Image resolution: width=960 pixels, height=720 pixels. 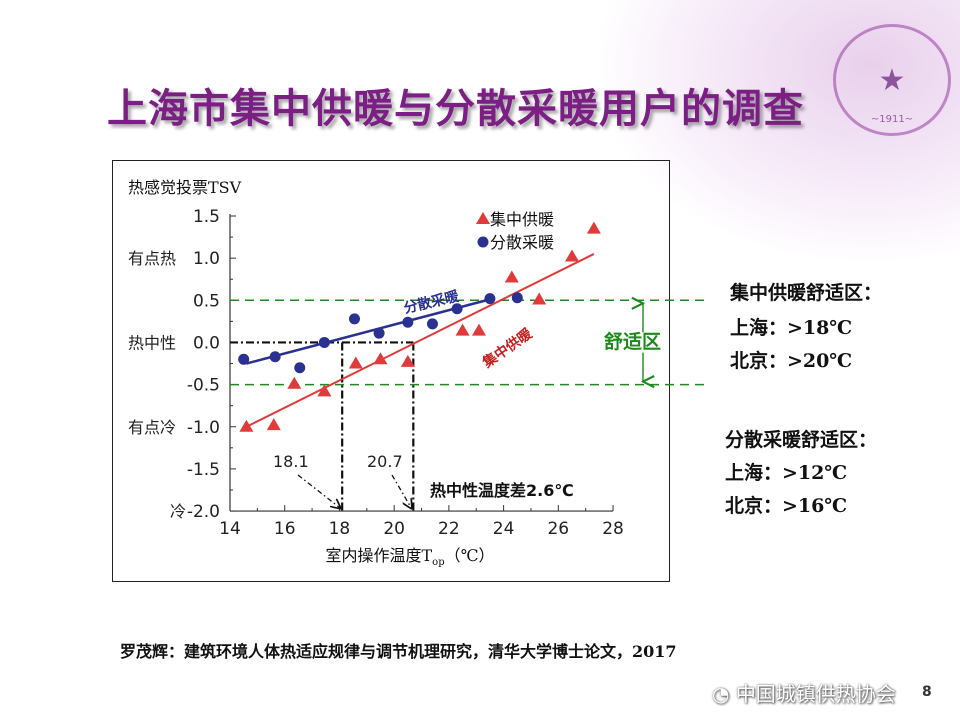 I want to click on neutral-temp-difference-annotation: 热中性温度差2.6℃, so click(x=502, y=490).